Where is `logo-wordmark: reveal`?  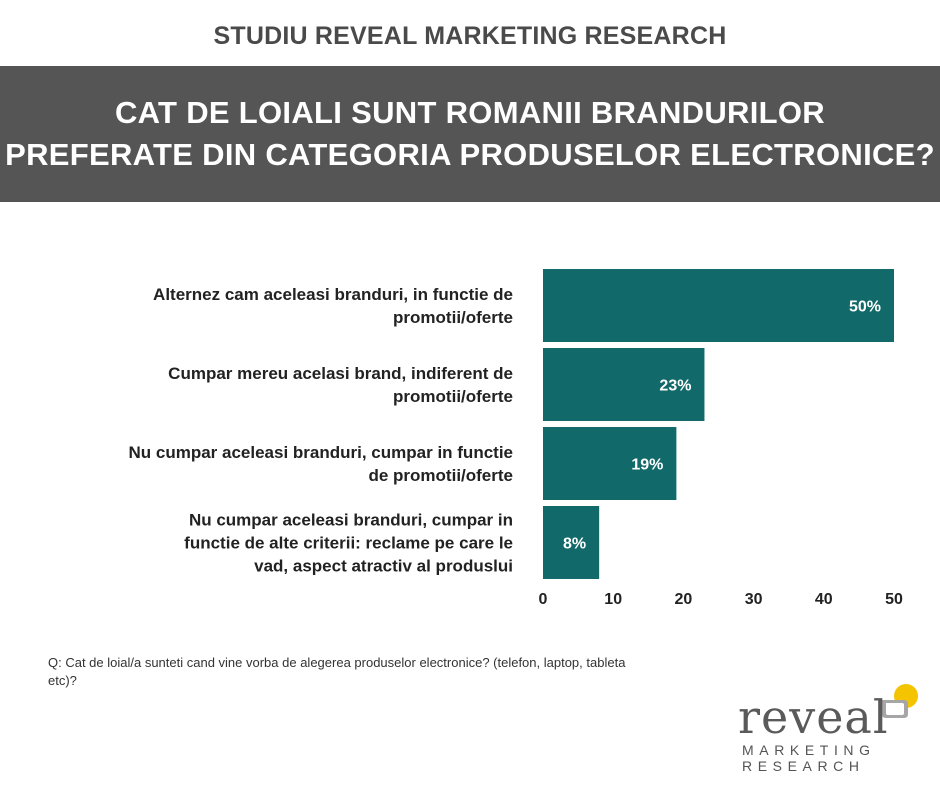
logo-wordmark: reveal is located at coordinates (813, 717).